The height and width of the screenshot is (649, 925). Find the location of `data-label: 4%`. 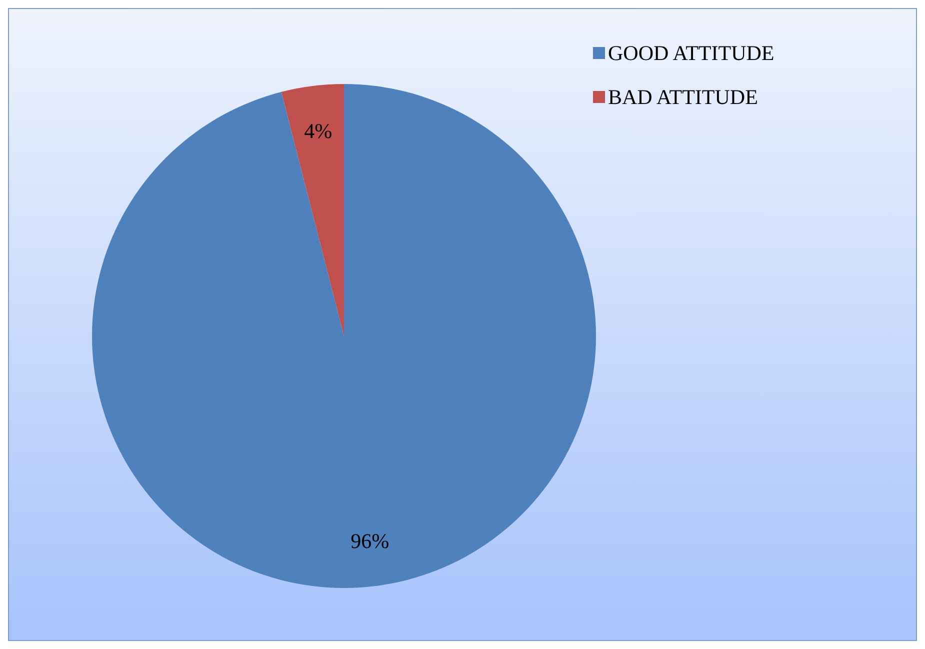

data-label: 4% is located at coordinates (318, 130).